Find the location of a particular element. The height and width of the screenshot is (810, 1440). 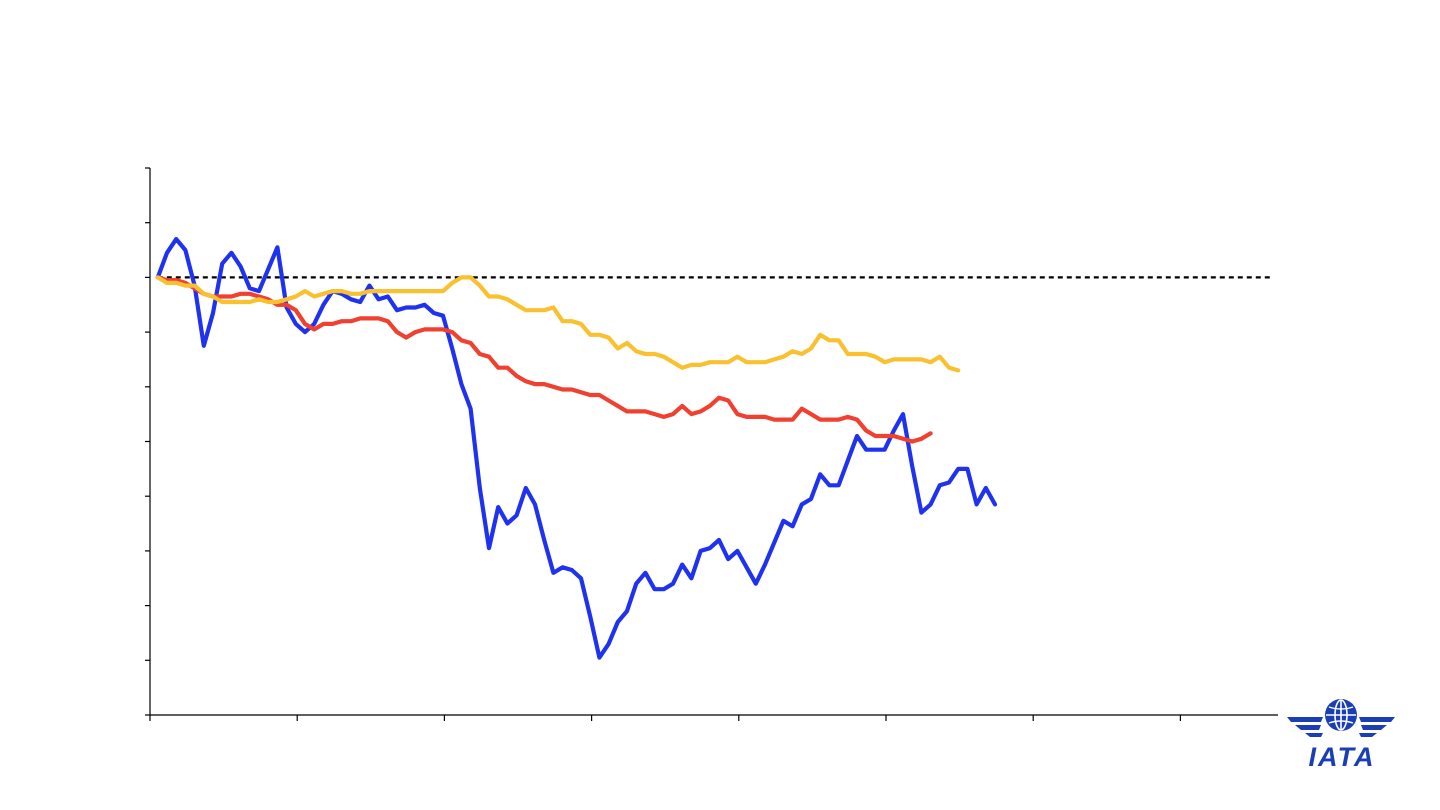

logo-wordmark: IATA is located at coordinates (1342, 756).